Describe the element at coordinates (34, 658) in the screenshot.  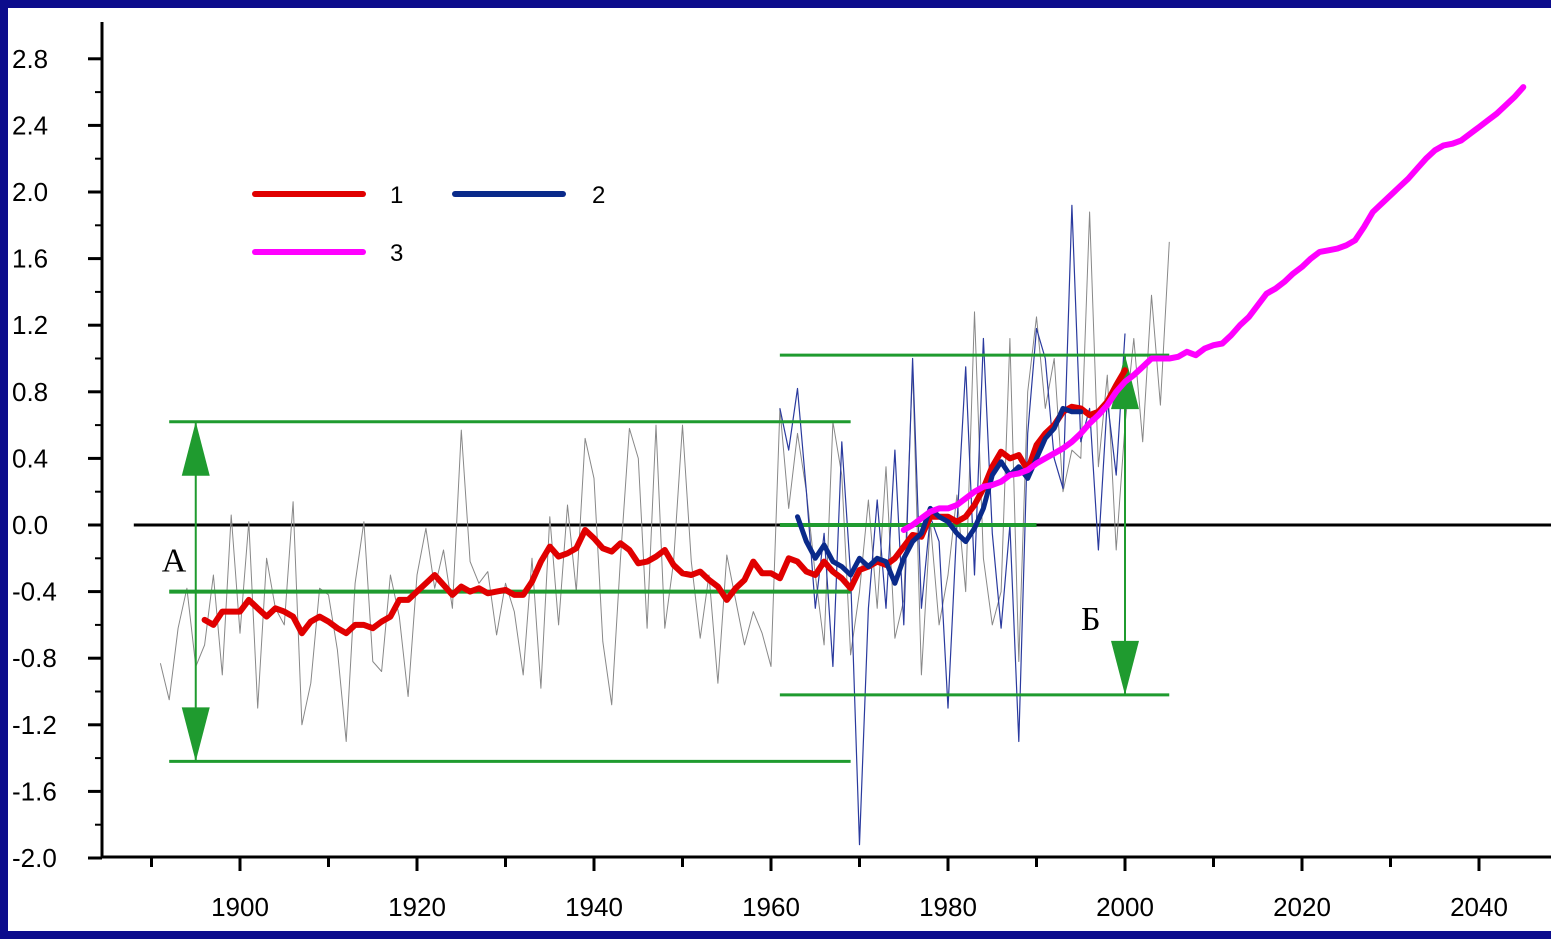
I see `y-tick-label: -0.8` at that location.